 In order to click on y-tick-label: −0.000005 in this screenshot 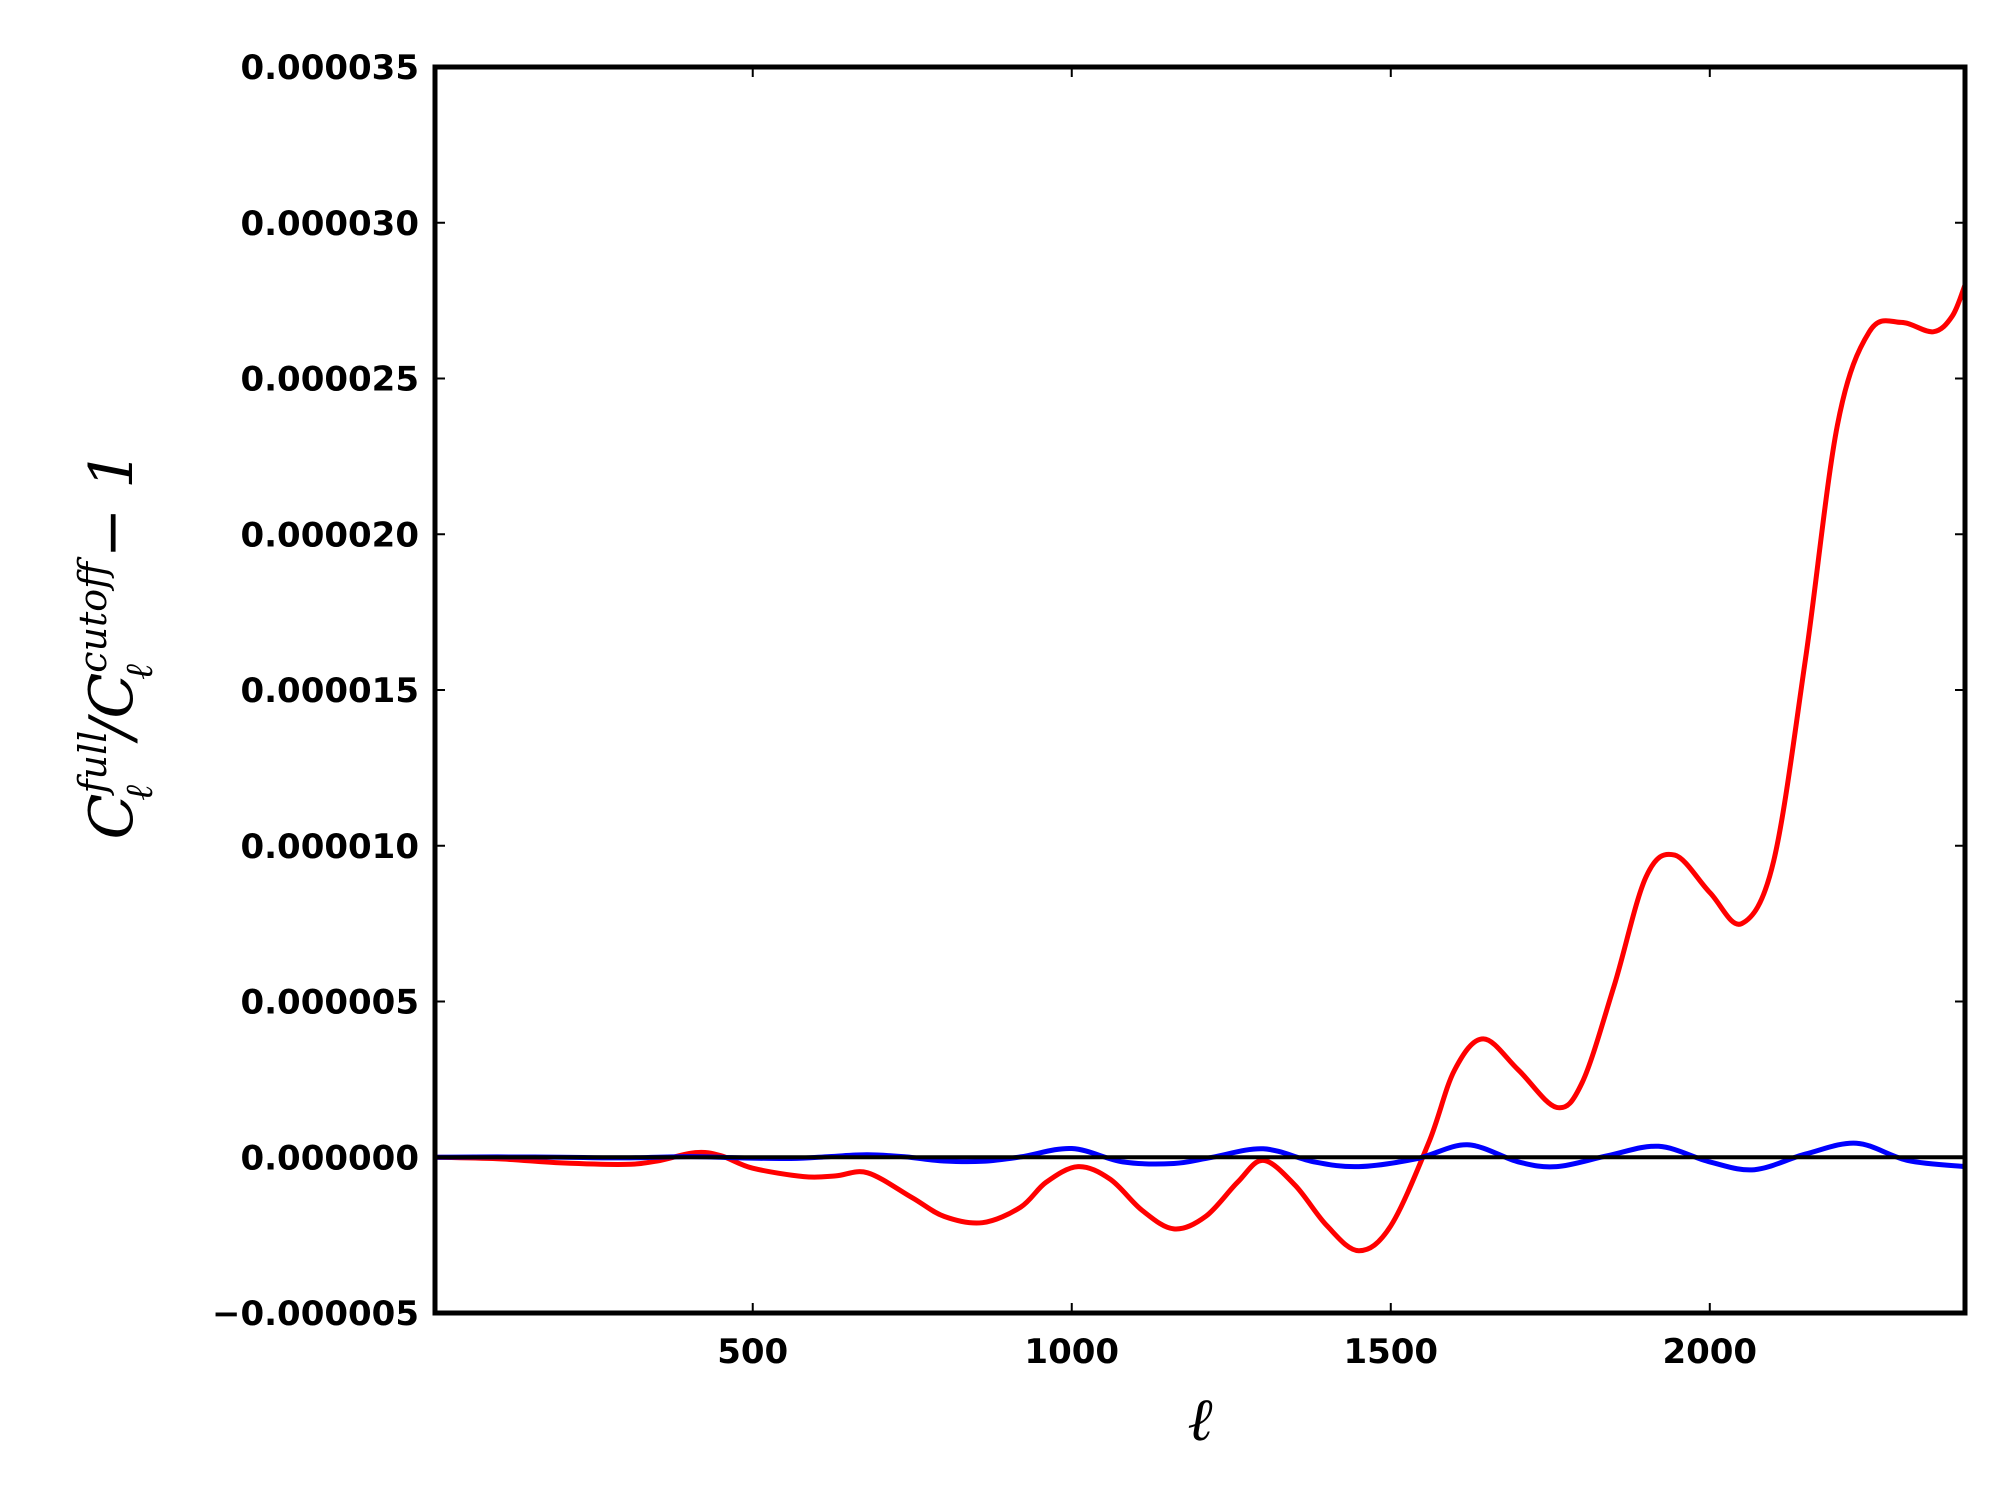, I will do `click(315, 1314)`.